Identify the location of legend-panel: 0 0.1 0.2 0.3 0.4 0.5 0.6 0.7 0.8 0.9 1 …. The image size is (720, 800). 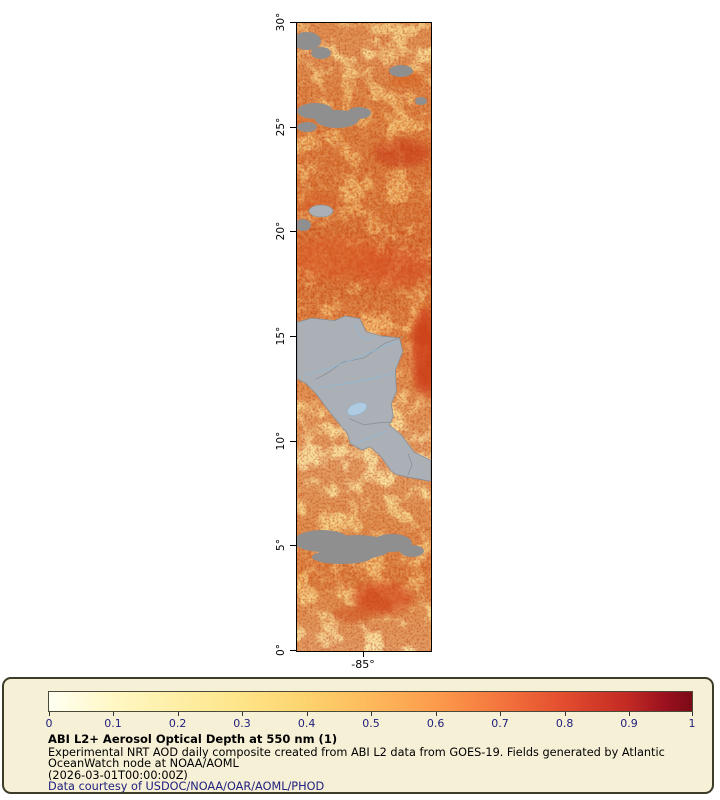
(358, 735).